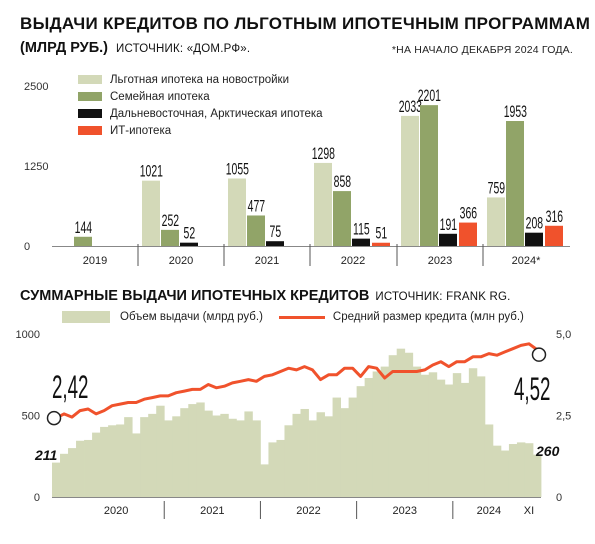  What do you see at coordinates (200, 130) in the screenshot?
I see `legend-item-it: ИТ-ипотека` at bounding box center [200, 130].